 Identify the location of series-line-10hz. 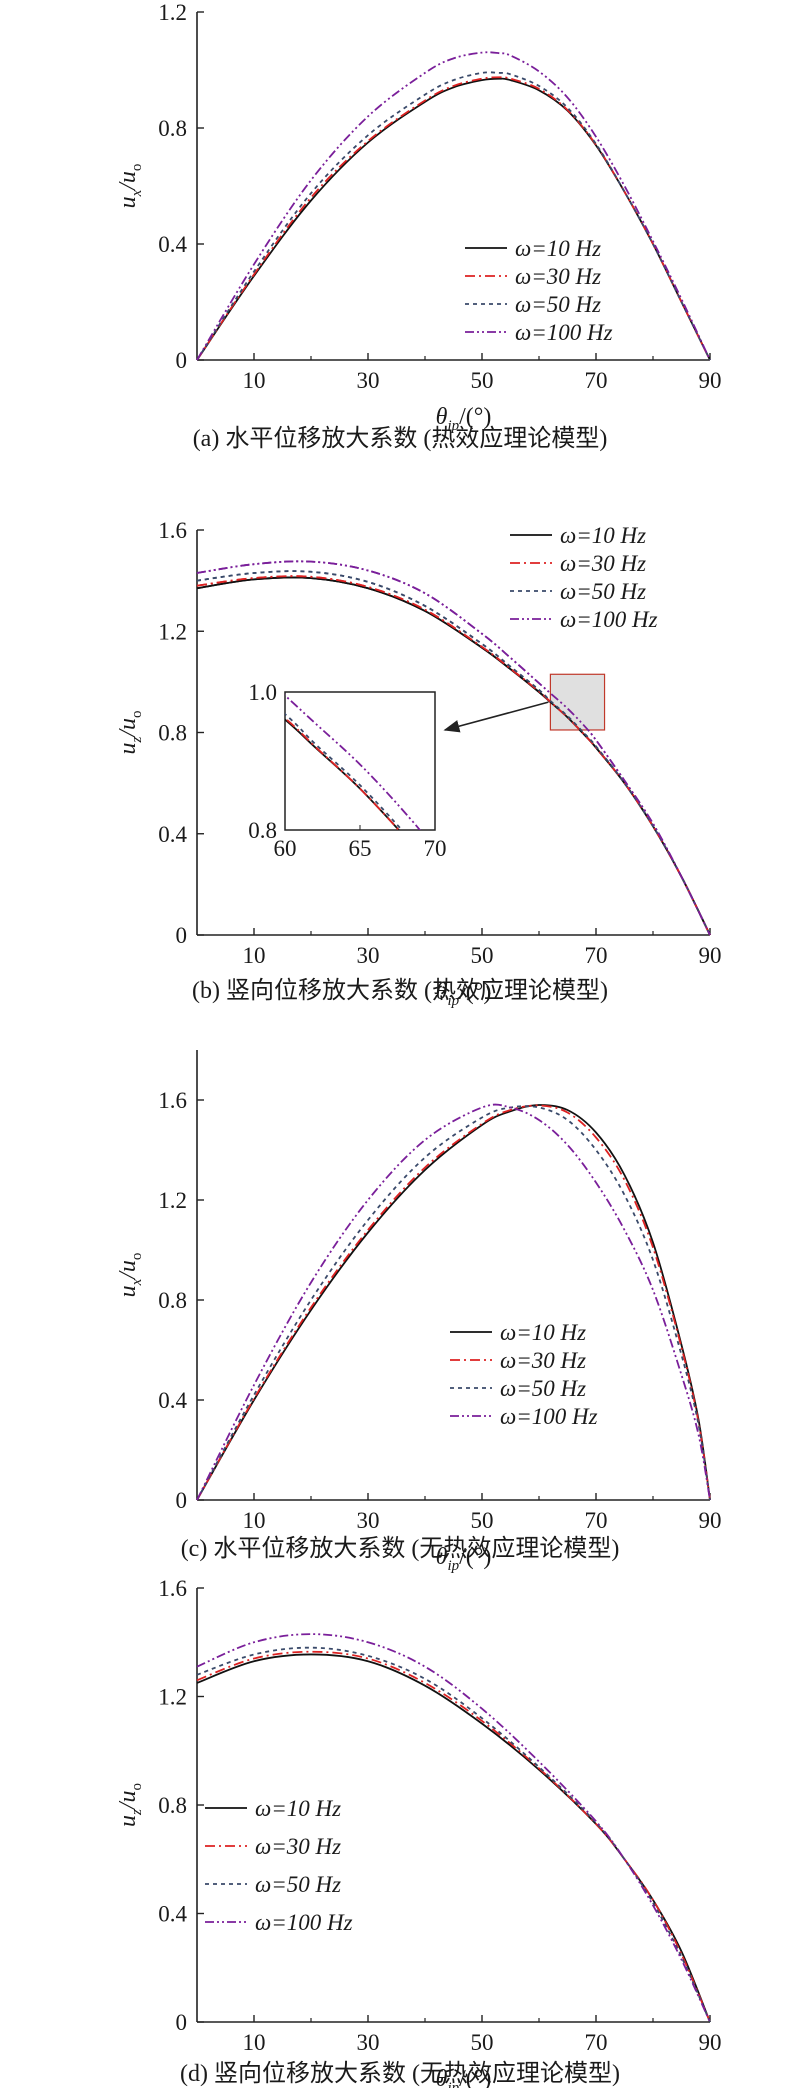
(453, 1302).